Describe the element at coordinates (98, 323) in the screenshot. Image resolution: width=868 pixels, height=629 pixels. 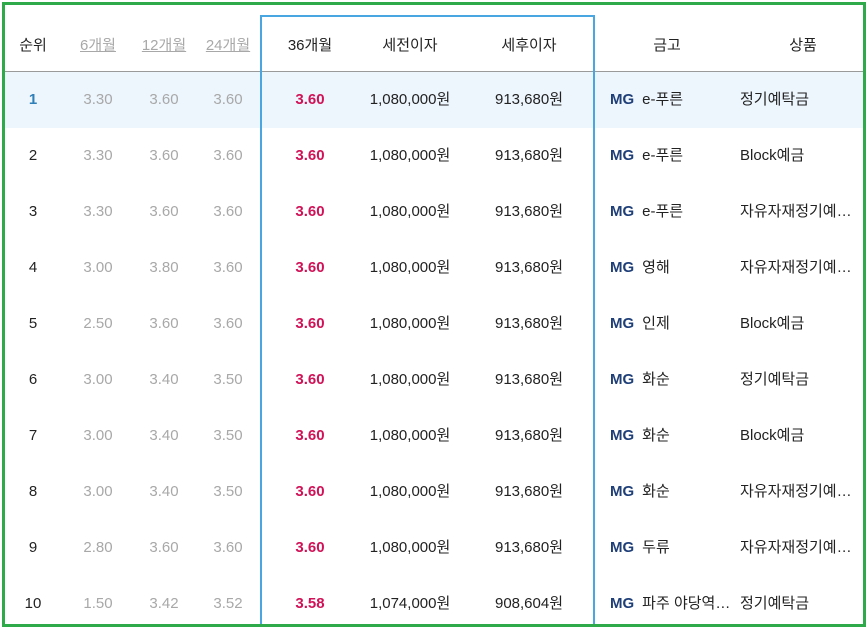
I see `rate-6m-cell: 2.50` at that location.